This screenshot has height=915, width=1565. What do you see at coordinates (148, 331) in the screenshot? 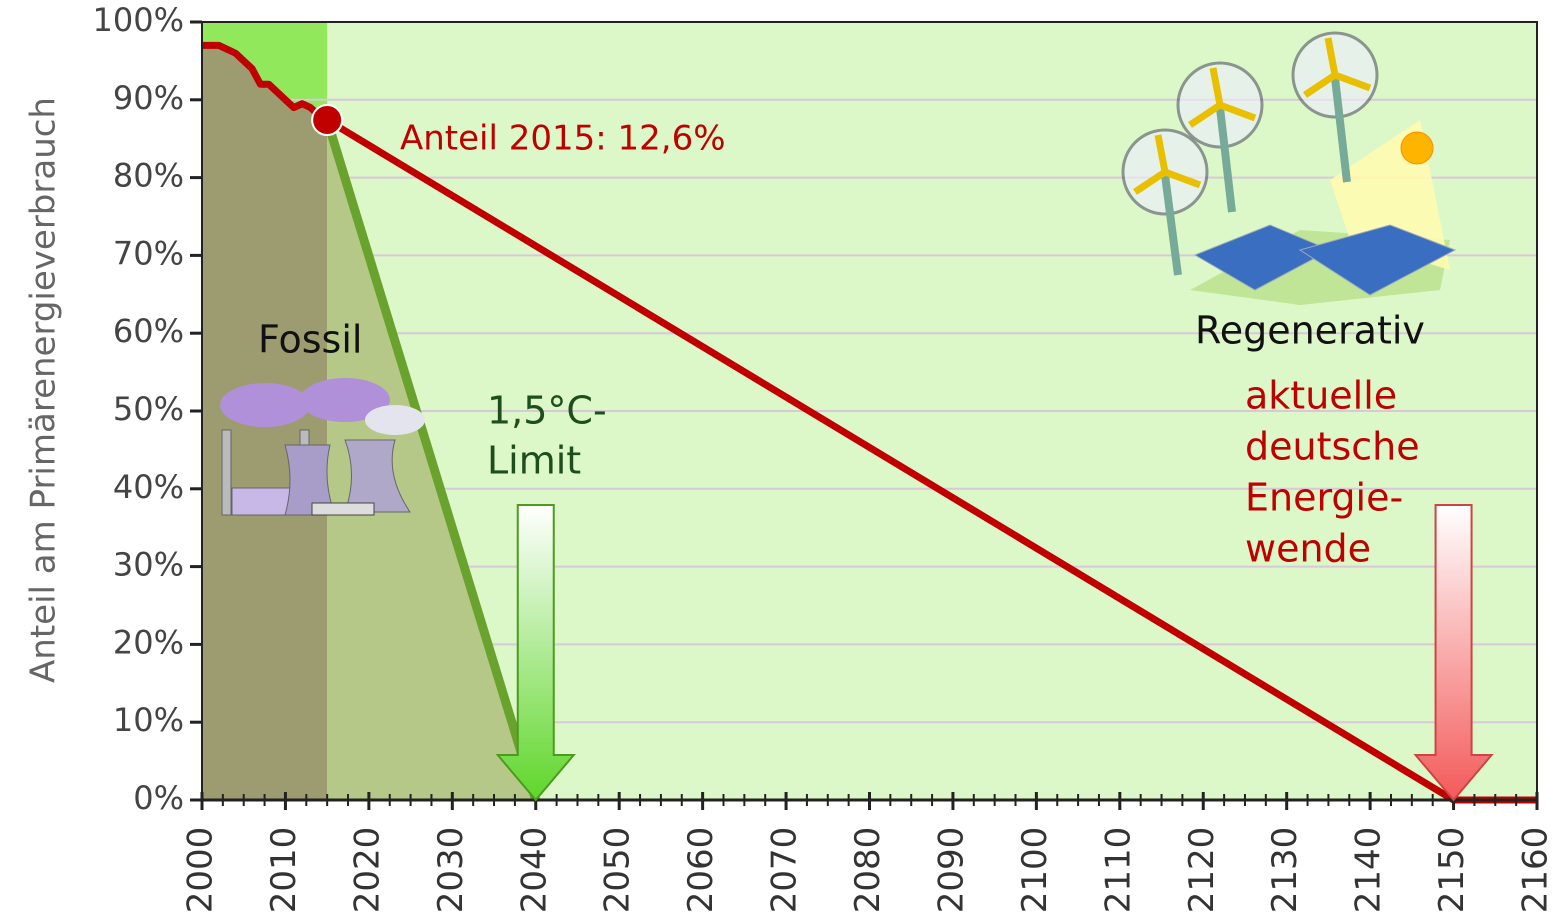
I see `y-tick-label: 60%` at bounding box center [148, 331].